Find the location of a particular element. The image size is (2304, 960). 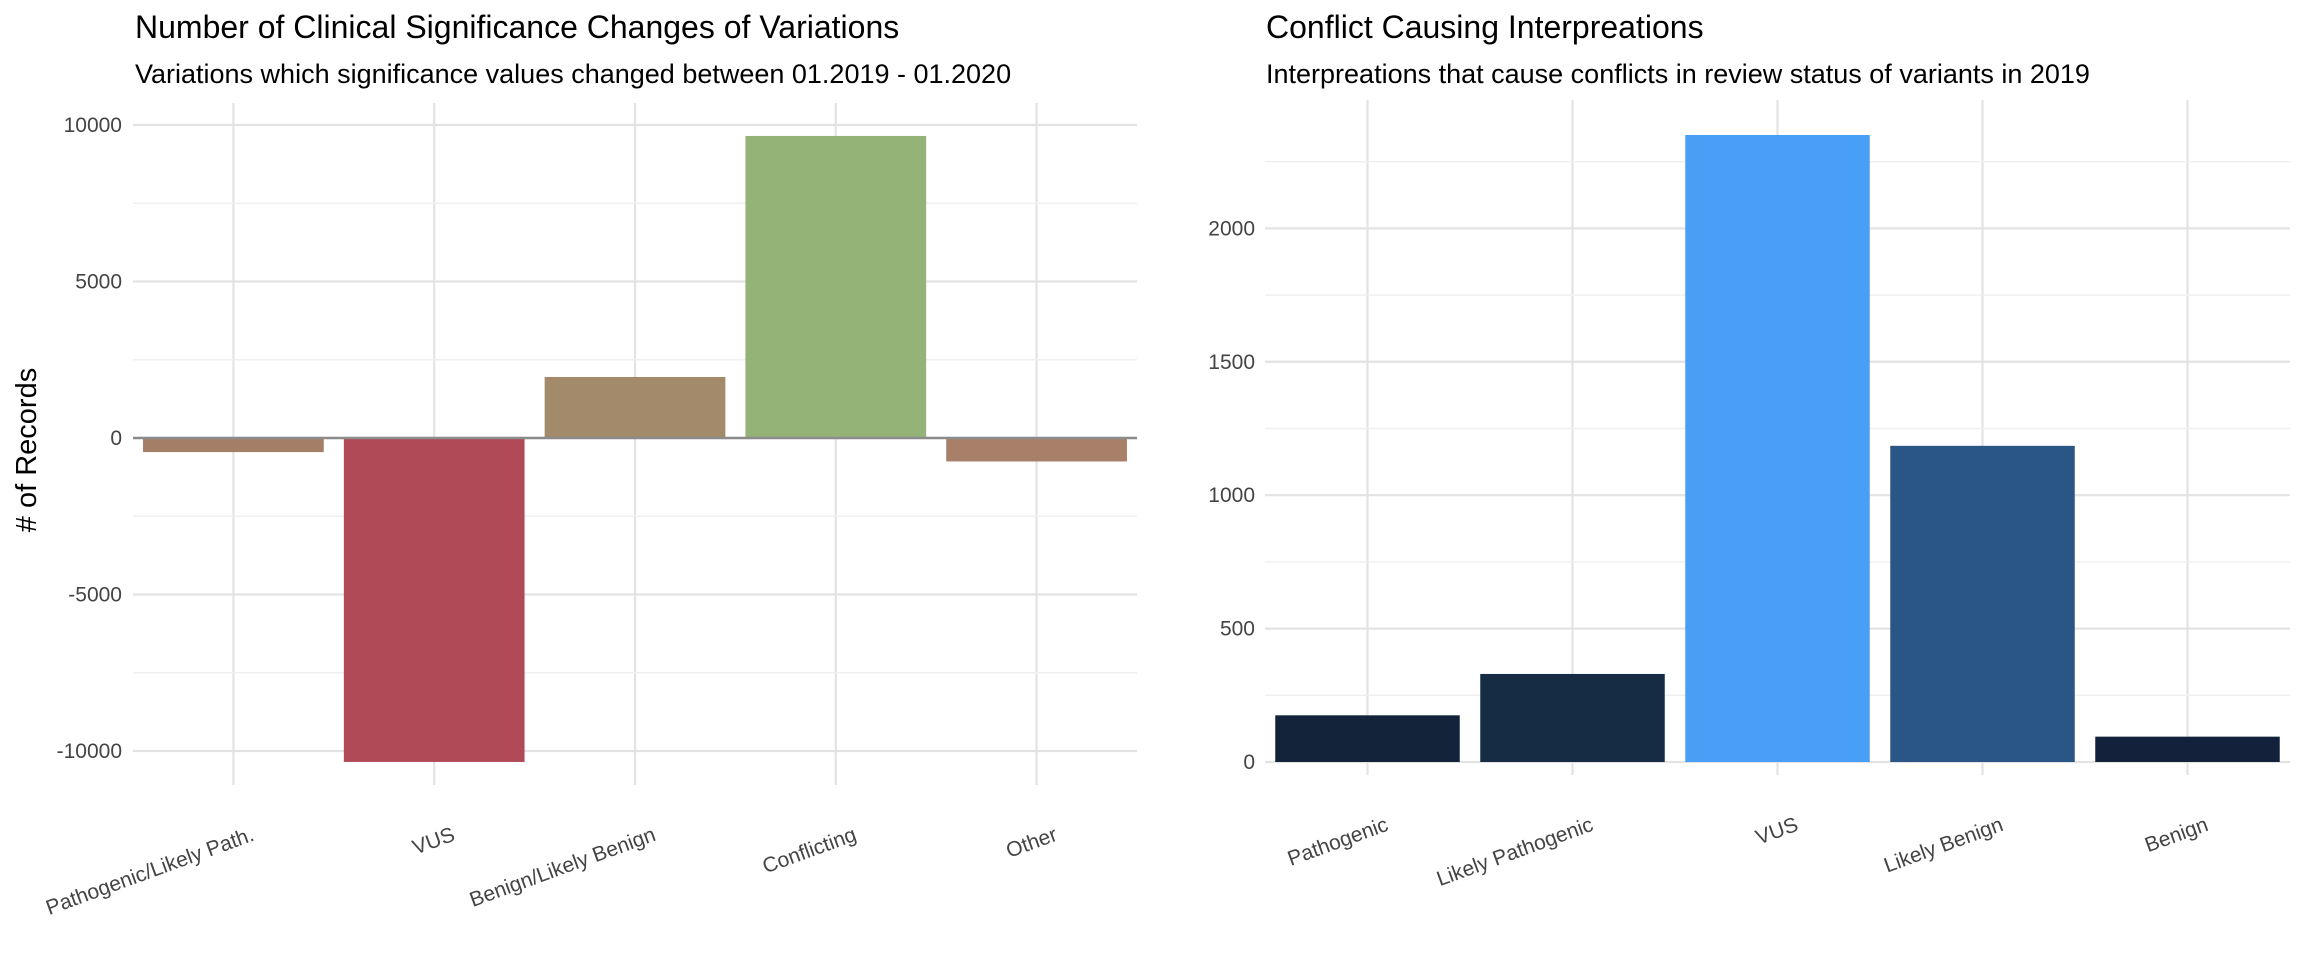

left-bar-pathogenic-likely-path- is located at coordinates (233, 445).